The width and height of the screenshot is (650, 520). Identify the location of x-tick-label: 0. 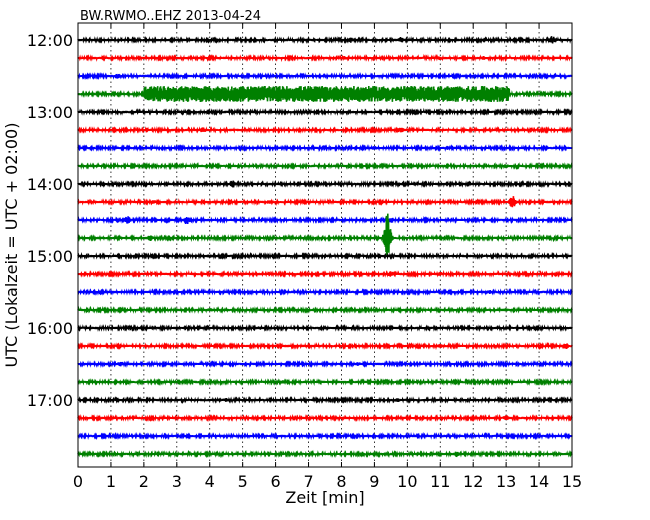
(78, 481).